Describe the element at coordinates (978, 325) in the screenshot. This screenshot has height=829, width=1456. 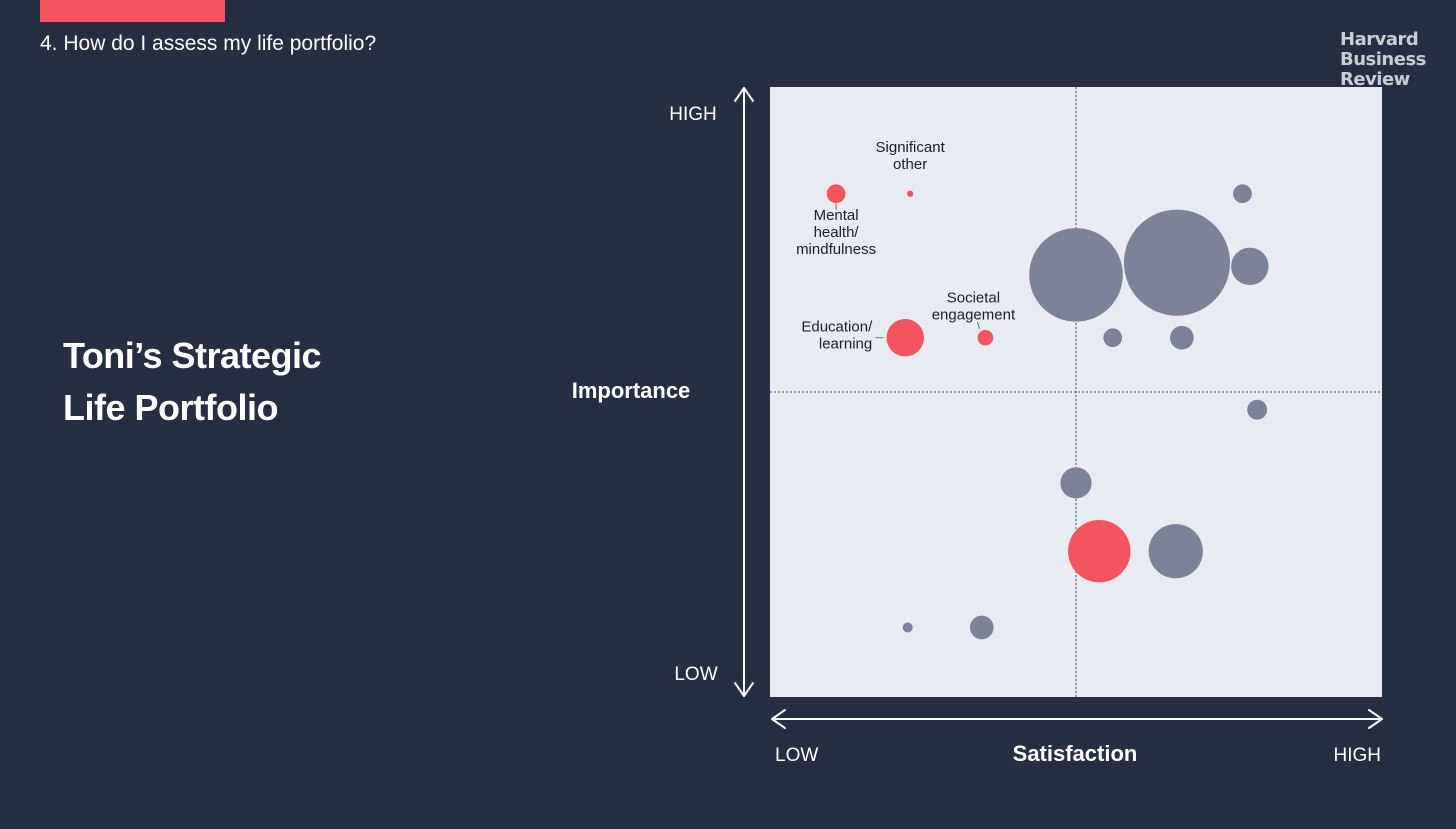
I see `label-leader-line` at that location.